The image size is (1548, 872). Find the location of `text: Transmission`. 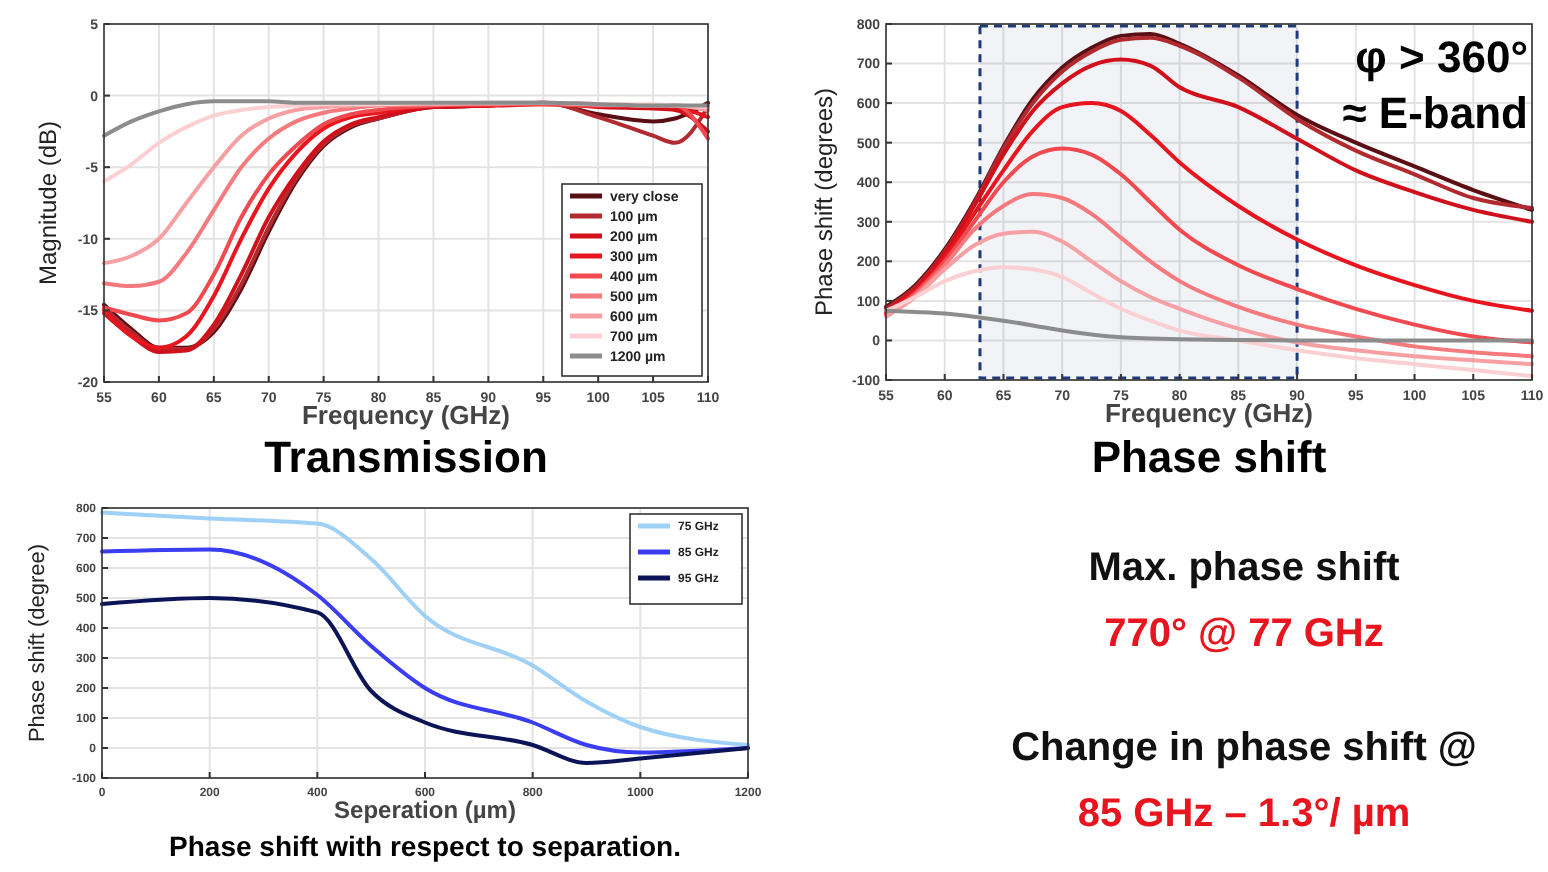

text: Transmission is located at coordinates (406, 457).